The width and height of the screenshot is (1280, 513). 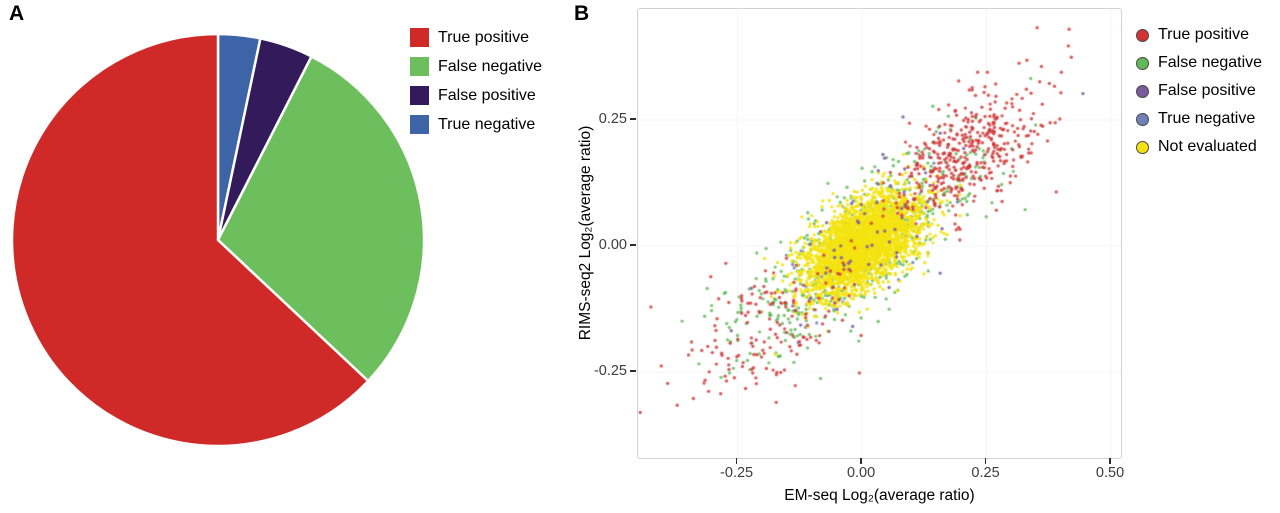 What do you see at coordinates (1110, 473) in the screenshot?
I see `x-tick-label: 0.50` at bounding box center [1110, 473].